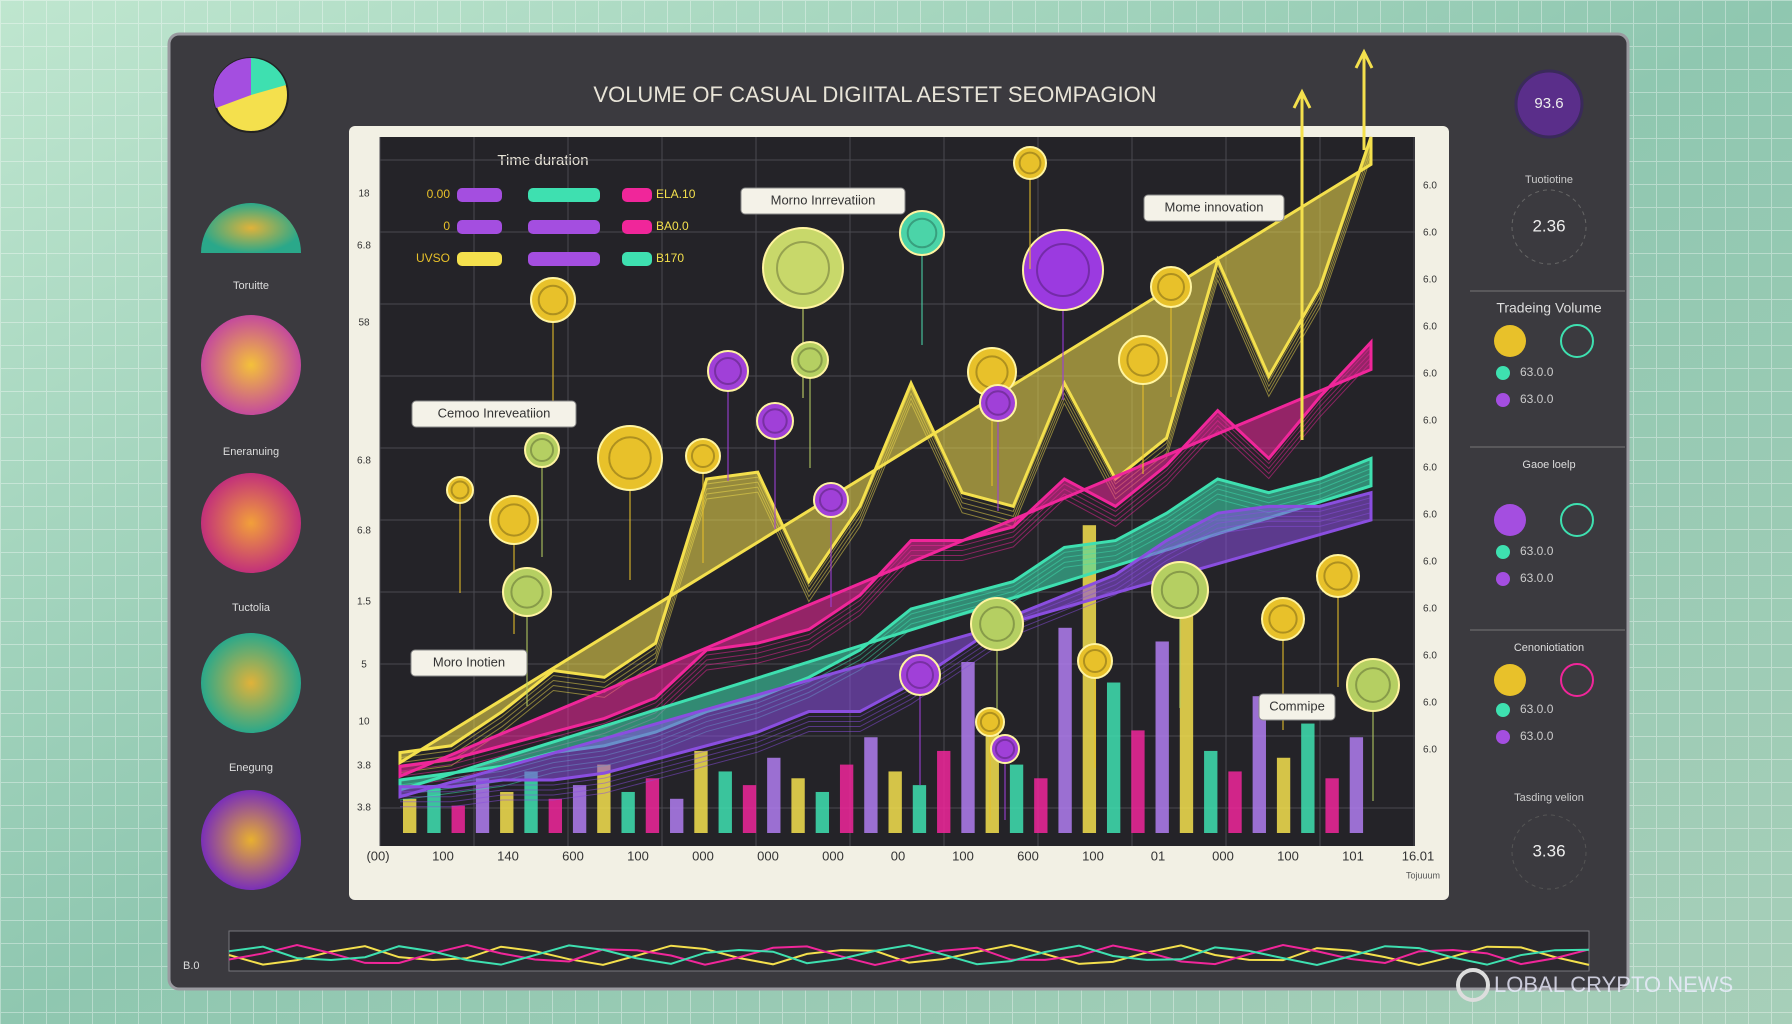 The height and width of the screenshot is (1024, 1792). I want to click on strip-line, so click(909, 955).